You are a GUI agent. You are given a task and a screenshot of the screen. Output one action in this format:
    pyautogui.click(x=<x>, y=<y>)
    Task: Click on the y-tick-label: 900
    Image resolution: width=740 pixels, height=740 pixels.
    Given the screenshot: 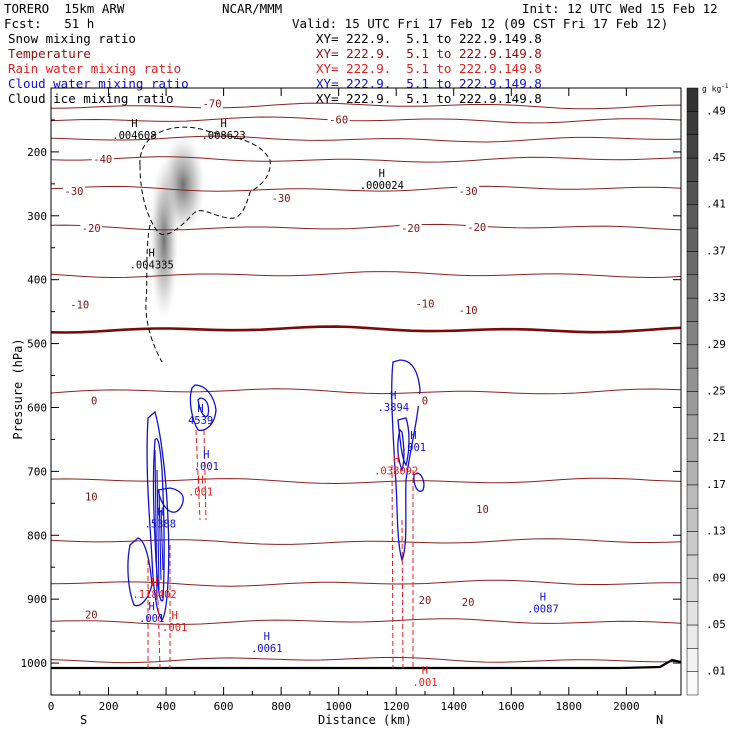 What is the action you would take?
    pyautogui.click(x=37, y=599)
    